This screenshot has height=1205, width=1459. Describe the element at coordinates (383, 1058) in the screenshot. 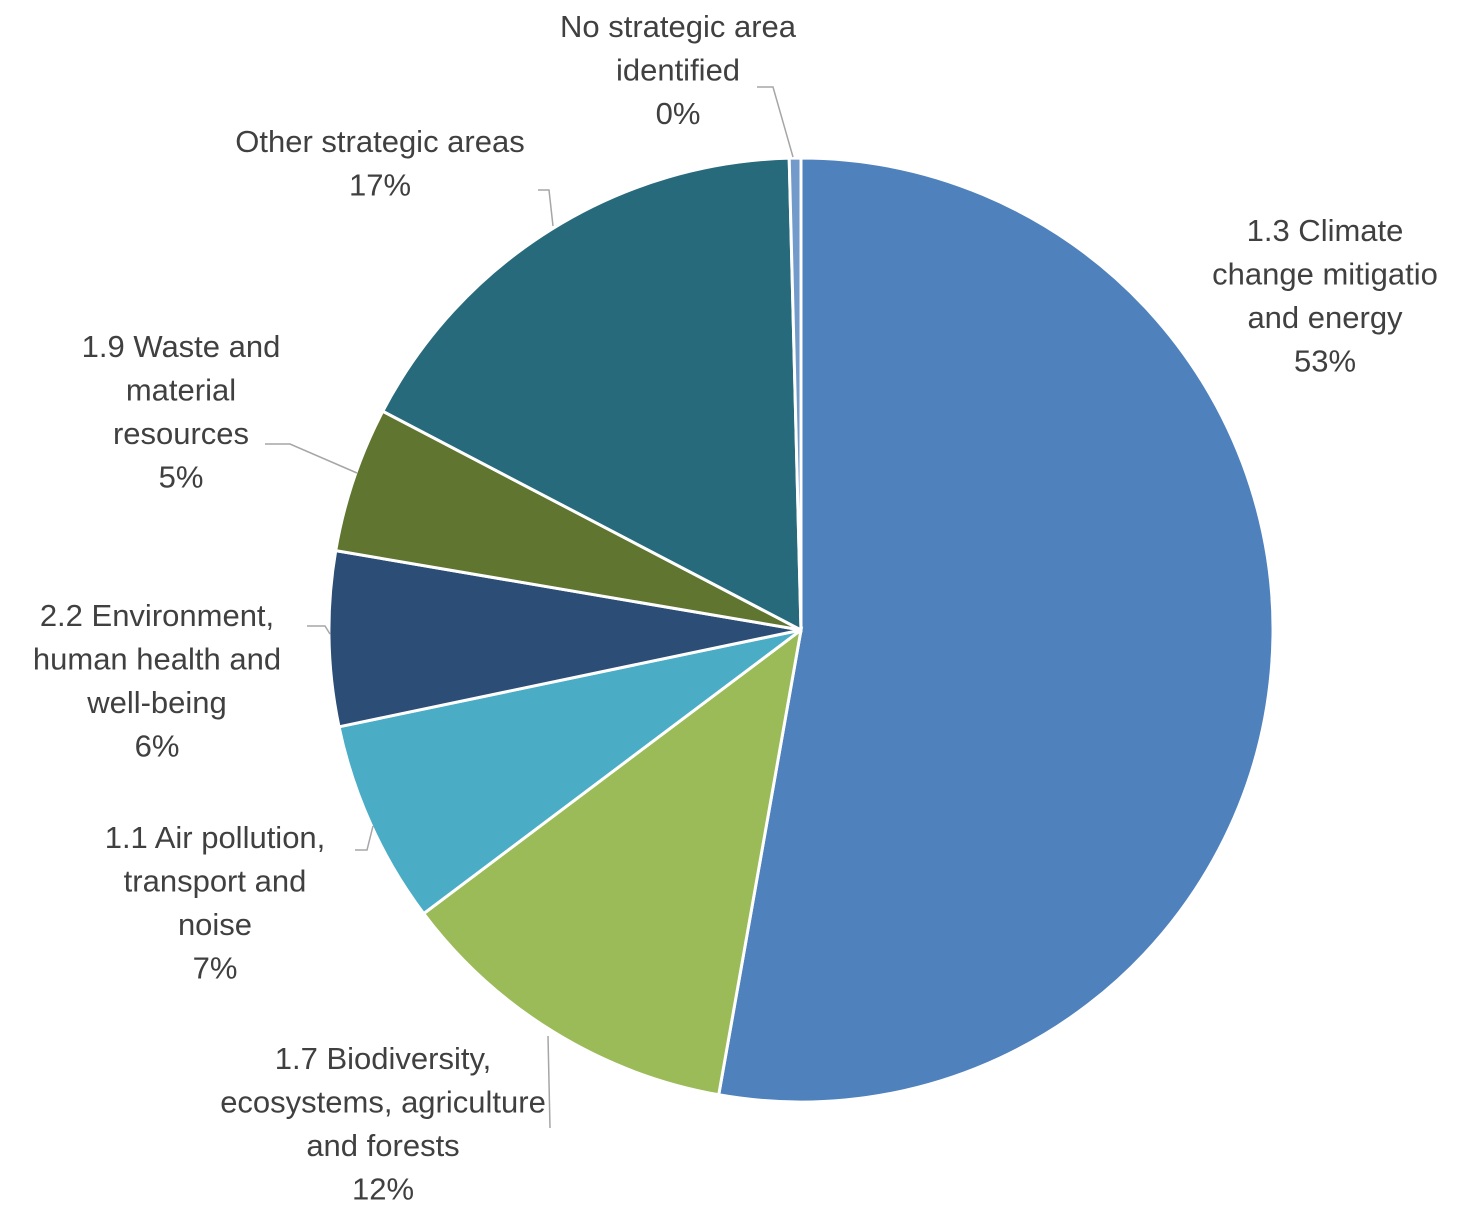

I see `category-label-line: 1.7 Biodiversity,` at that location.